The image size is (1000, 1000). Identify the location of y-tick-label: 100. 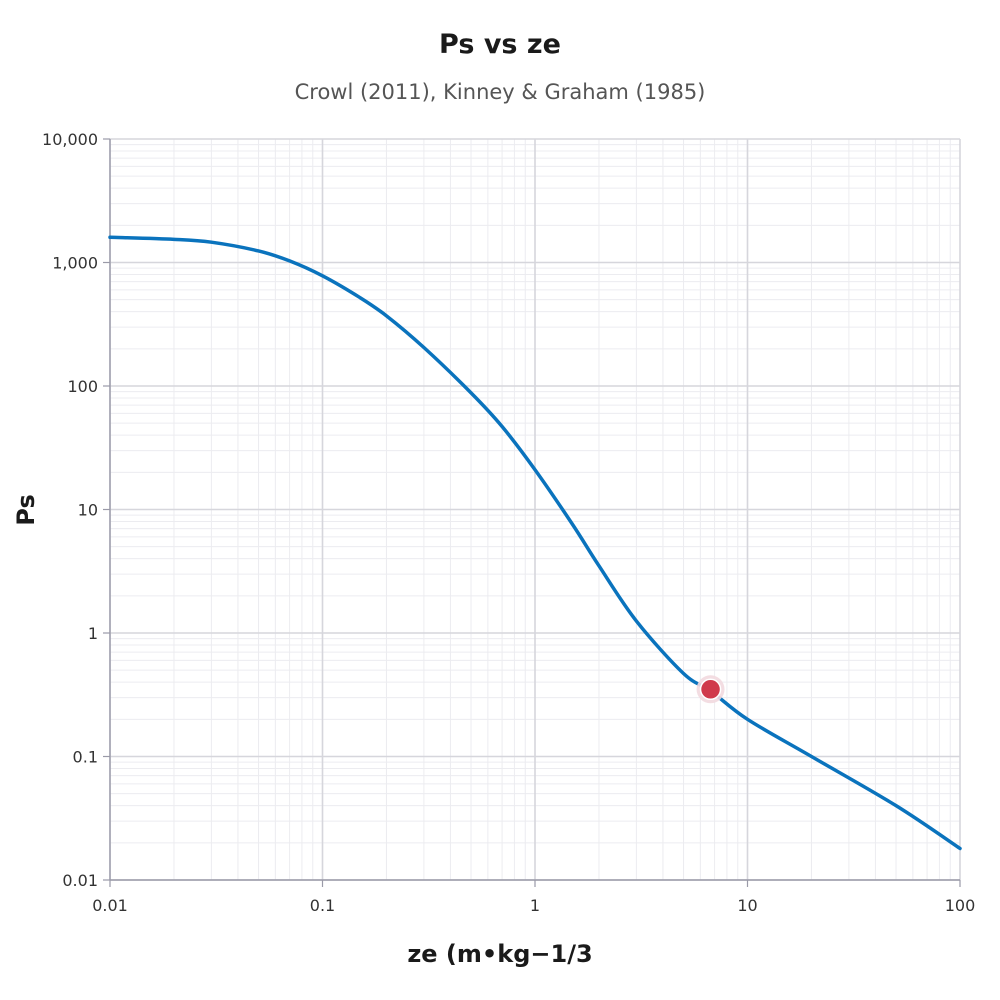
(82, 386).